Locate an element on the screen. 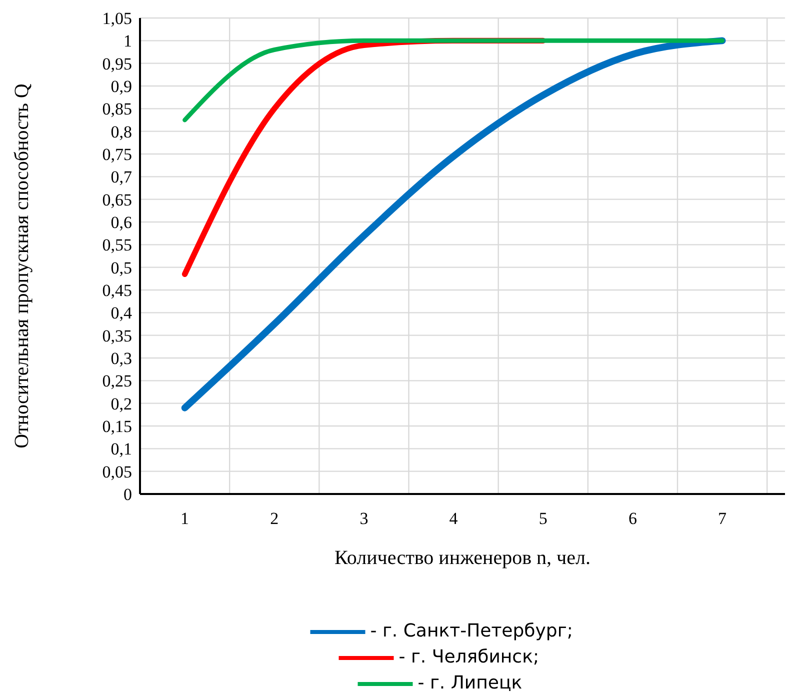  y-tick-label: 0 is located at coordinates (128, 494).